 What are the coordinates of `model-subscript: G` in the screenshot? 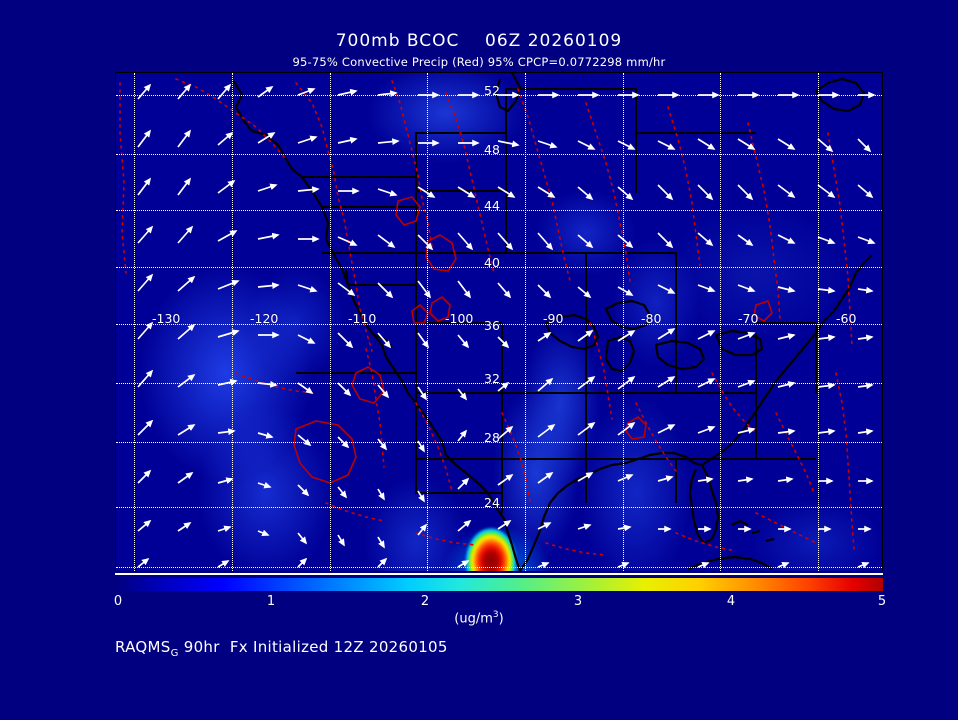 It's located at (174, 653).